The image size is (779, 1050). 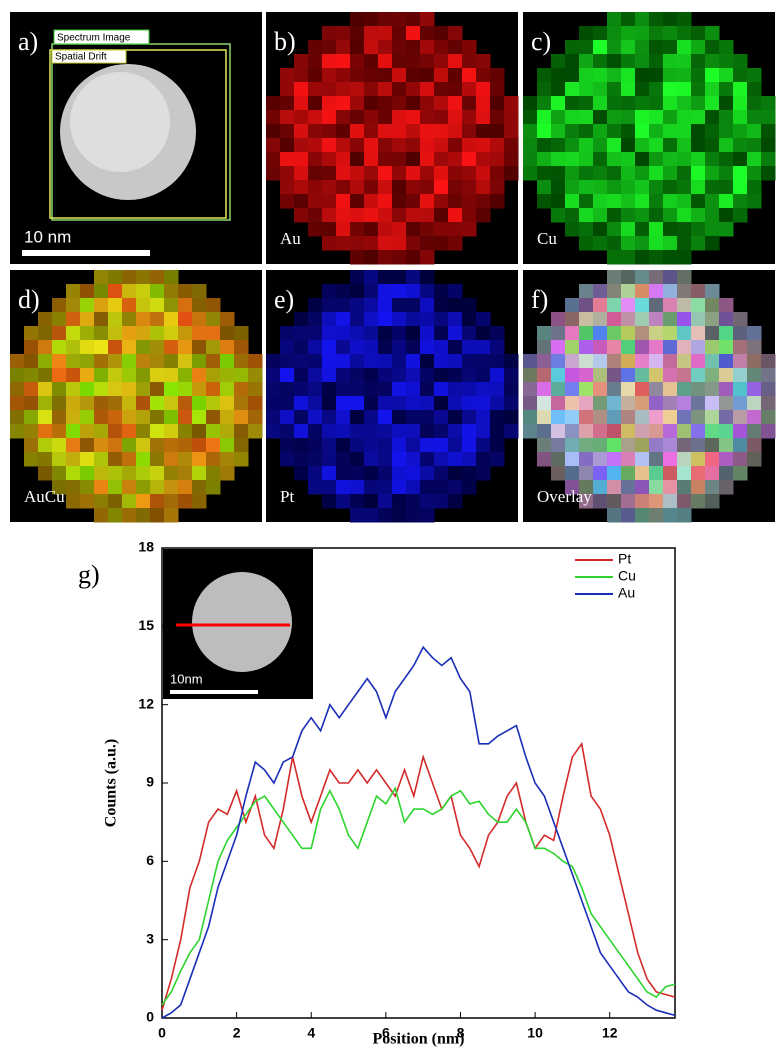 What do you see at coordinates (44, 496) in the screenshot?
I see `panel-caption: AuCu` at bounding box center [44, 496].